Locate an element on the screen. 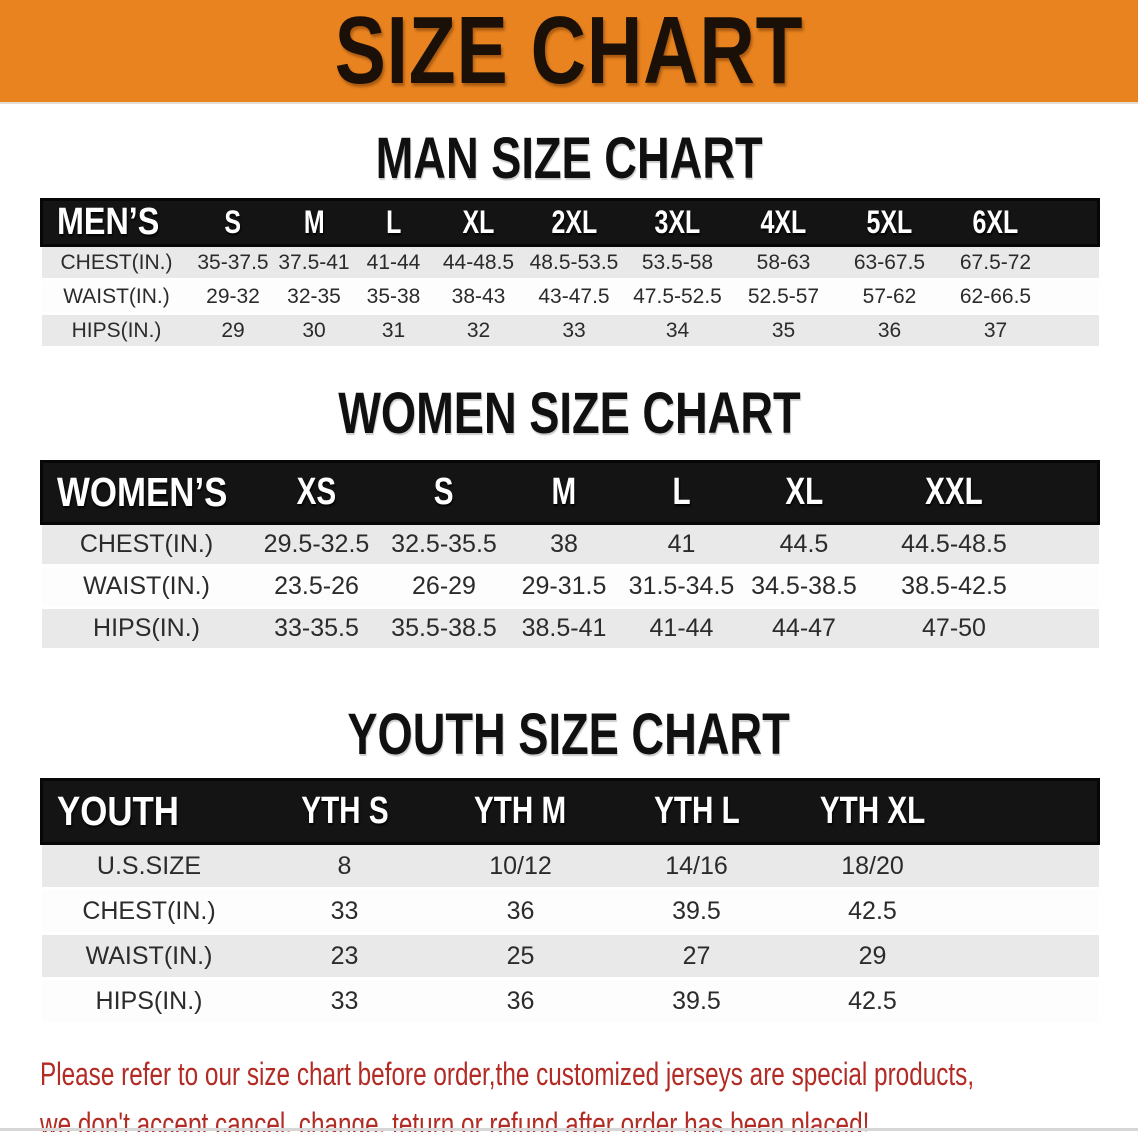 The width and height of the screenshot is (1138, 1132). measurement-cell: 34 is located at coordinates (677, 330).